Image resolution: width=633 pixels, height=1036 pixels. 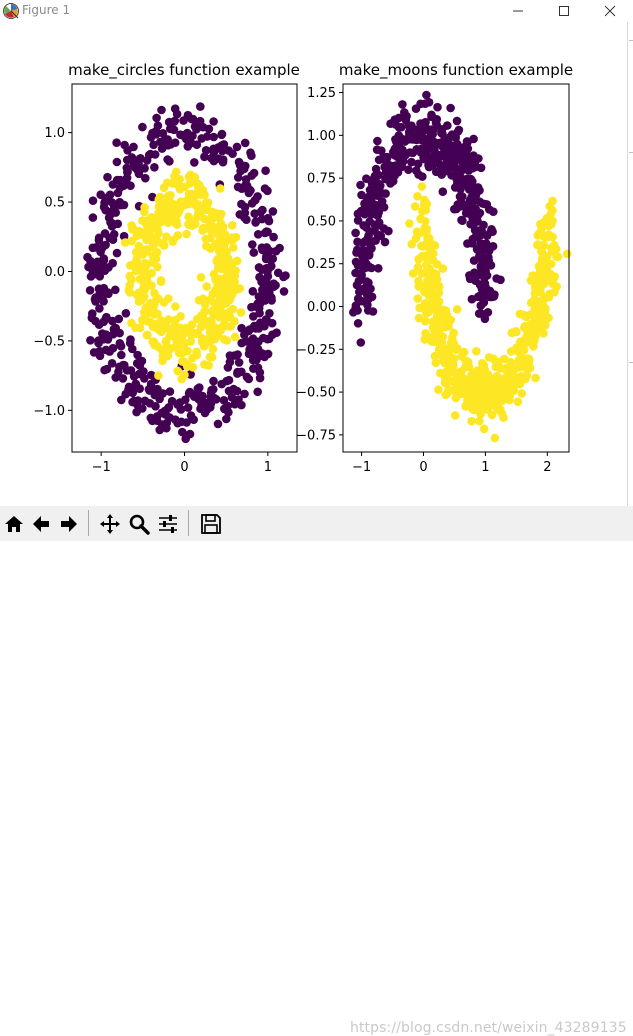 I want to click on minimize-button, so click(x=518, y=11).